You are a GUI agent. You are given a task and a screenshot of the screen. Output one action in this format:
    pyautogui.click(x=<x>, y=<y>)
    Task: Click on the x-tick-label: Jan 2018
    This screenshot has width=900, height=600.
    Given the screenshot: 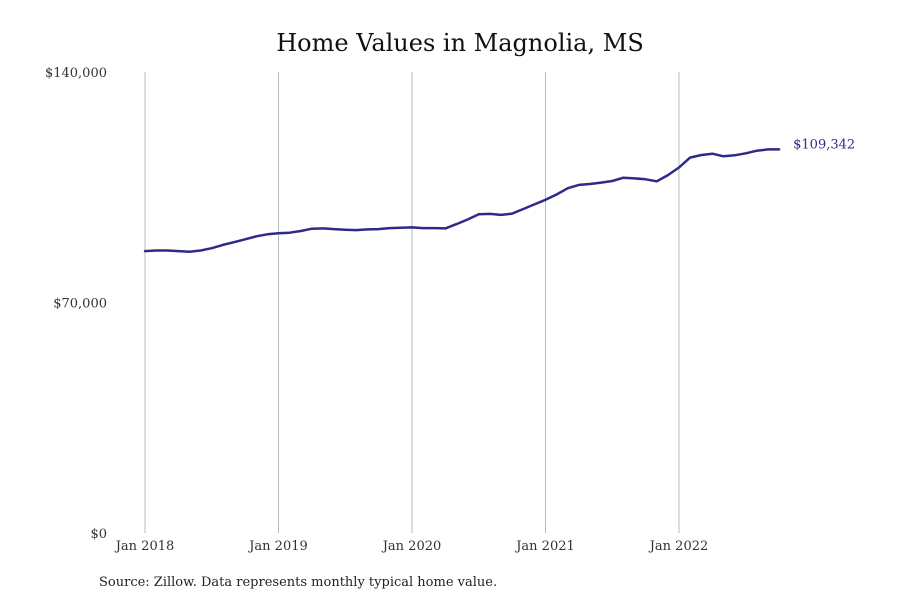 What is the action you would take?
    pyautogui.click(x=144, y=546)
    